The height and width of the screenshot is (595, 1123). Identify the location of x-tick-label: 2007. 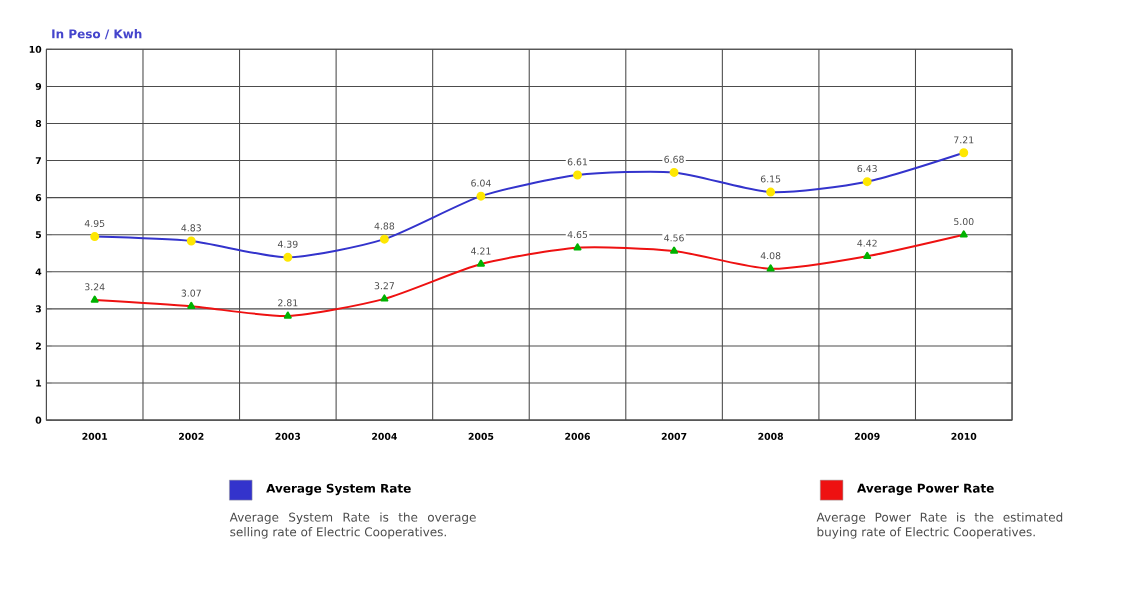
(674, 436).